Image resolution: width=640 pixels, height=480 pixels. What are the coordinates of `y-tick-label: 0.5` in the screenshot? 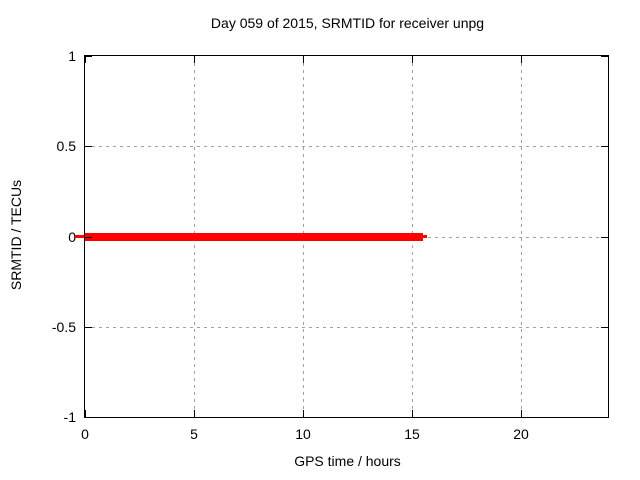 It's located at (66, 146).